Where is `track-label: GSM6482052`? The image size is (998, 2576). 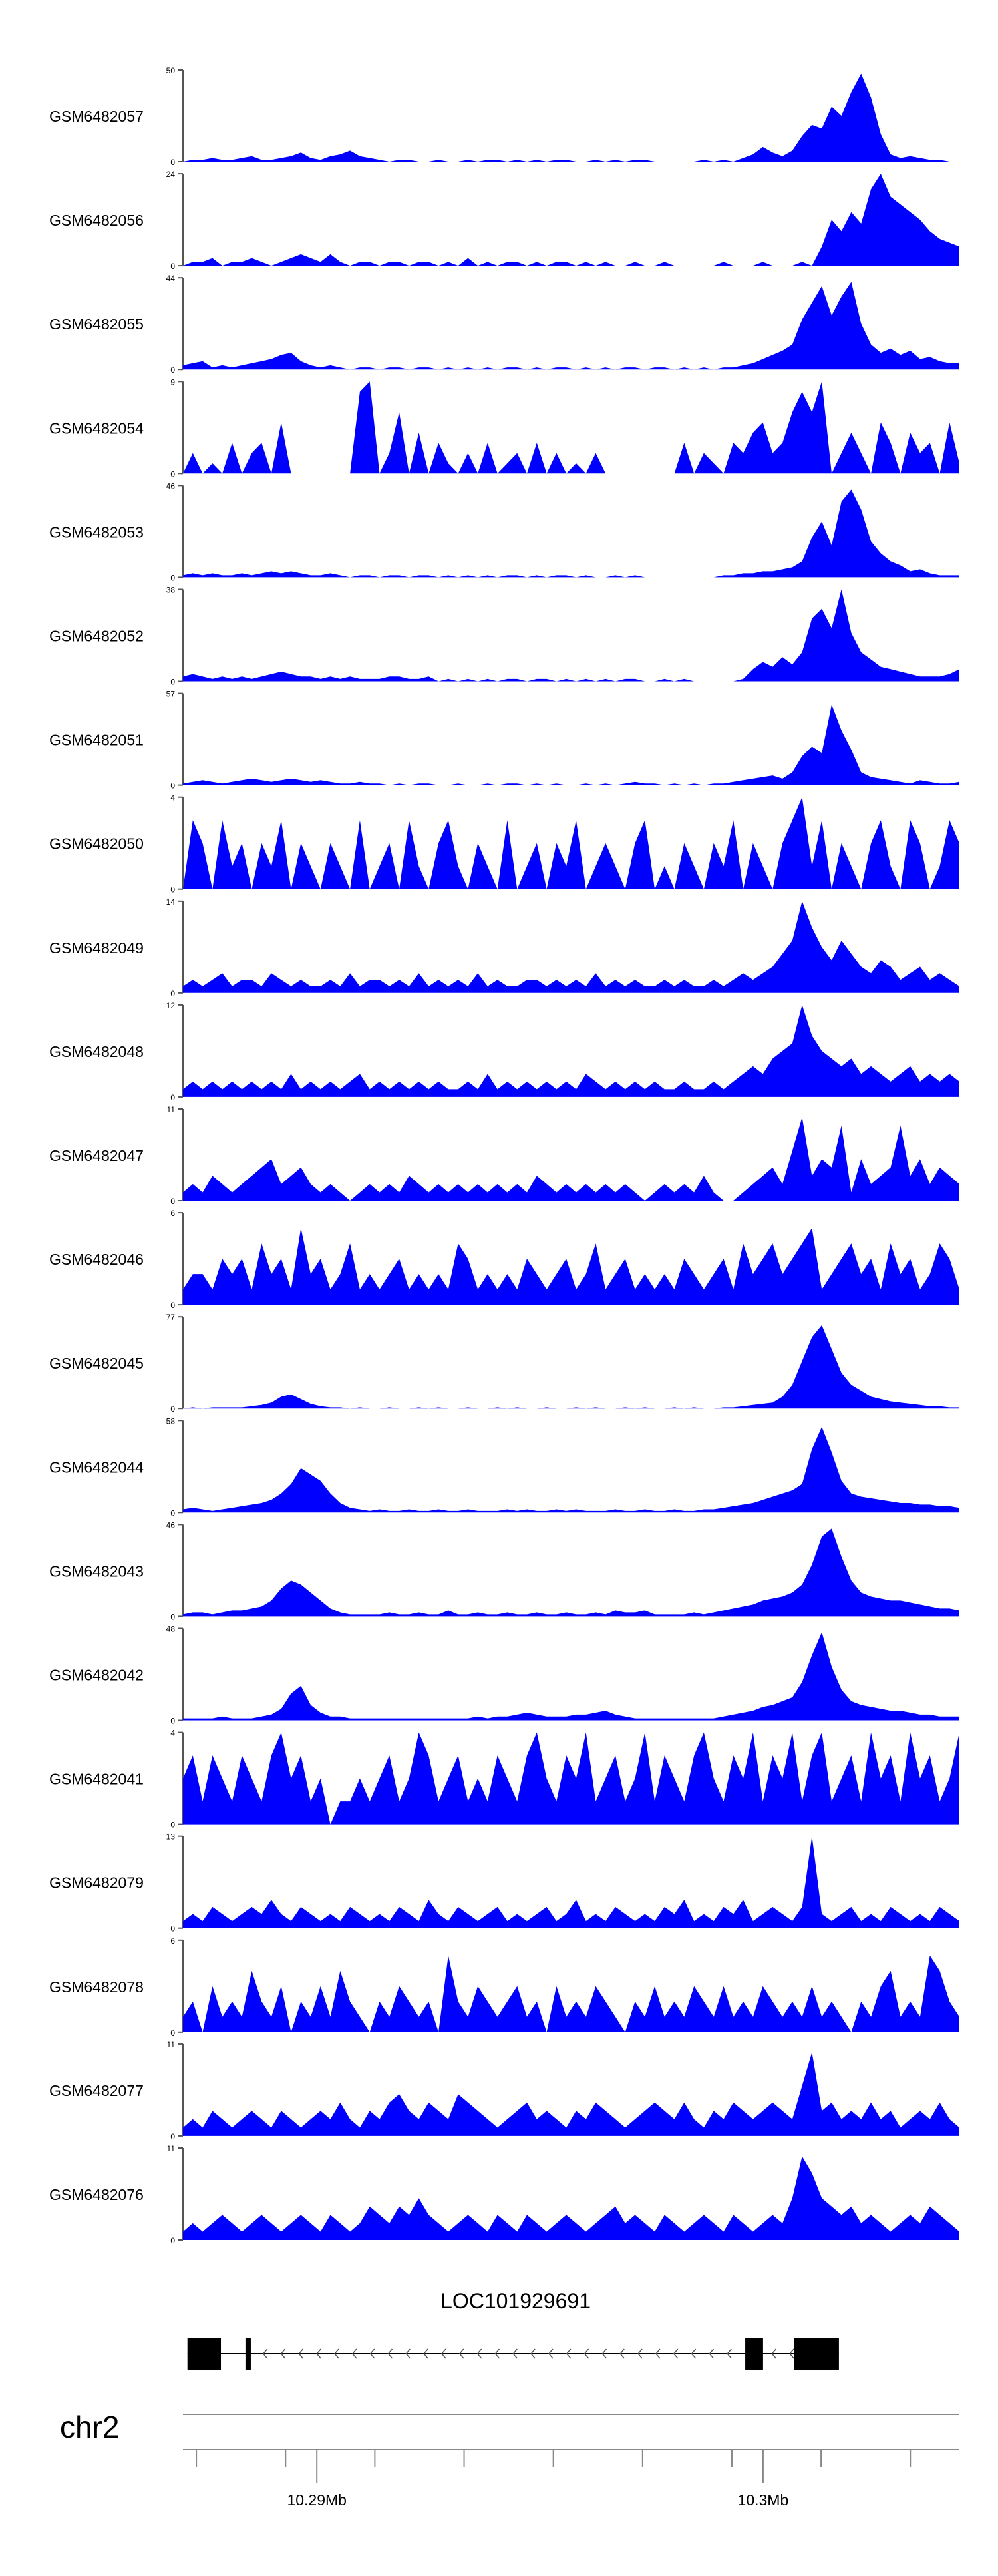
track-label: GSM6482052 is located at coordinates (96, 636).